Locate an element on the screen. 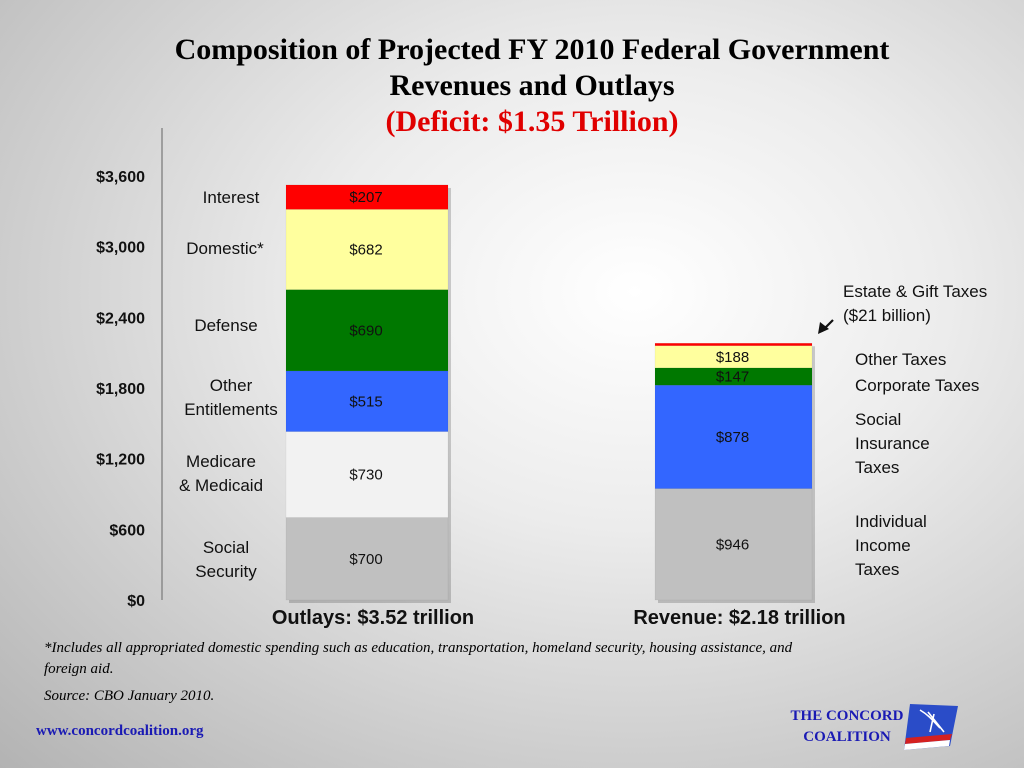 Image resolution: width=1024 pixels, height=768 pixels. us-map-flag-icon is located at coordinates (931, 727).